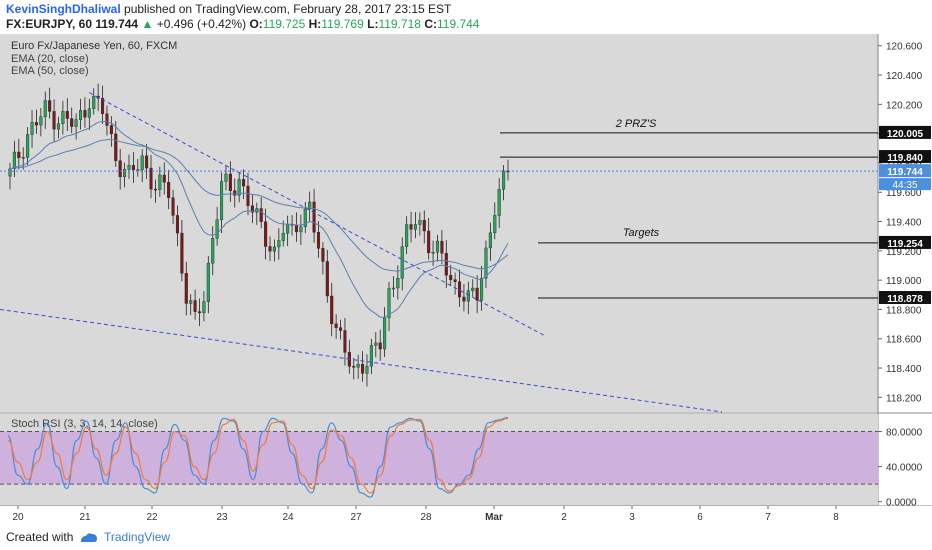 This screenshot has height=550, width=932. I want to click on rsi-tick-label: 0.0000, so click(901, 503).